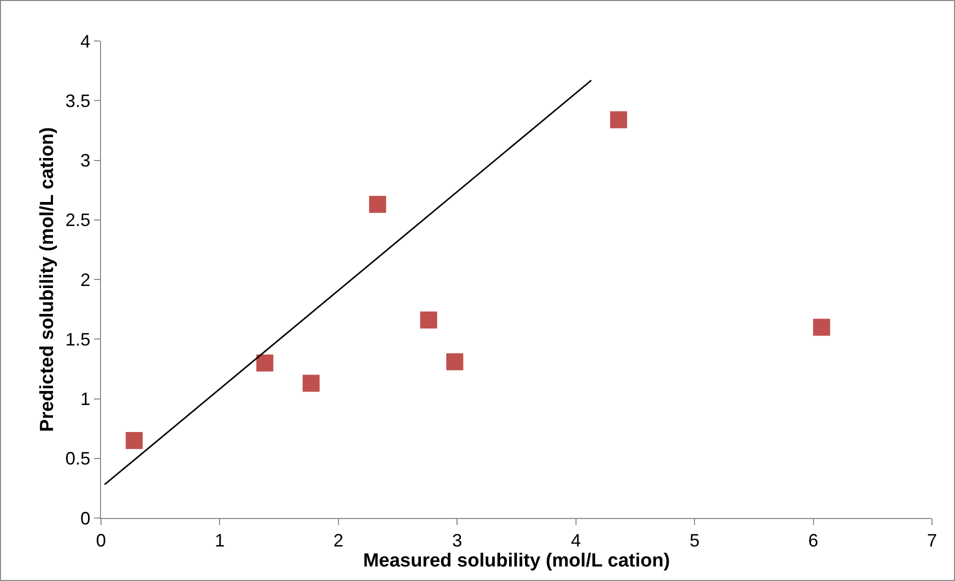 This screenshot has width=955, height=581. Describe the element at coordinates (77, 339) in the screenshot. I see `y-tick-label: 1.5` at that location.